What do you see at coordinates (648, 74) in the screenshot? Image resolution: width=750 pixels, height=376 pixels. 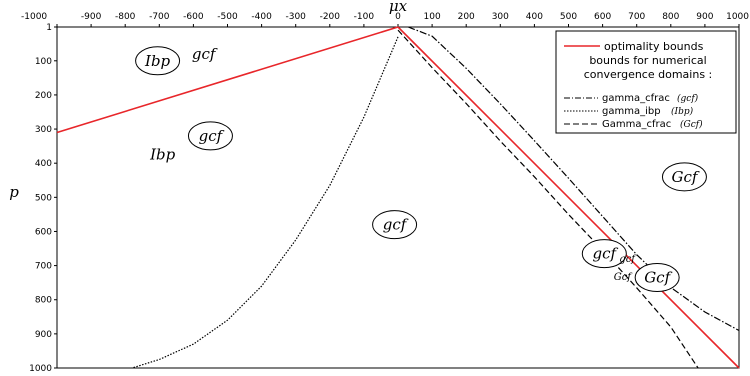 I see `legend-heading-line2: convergence domains :` at bounding box center [648, 74].